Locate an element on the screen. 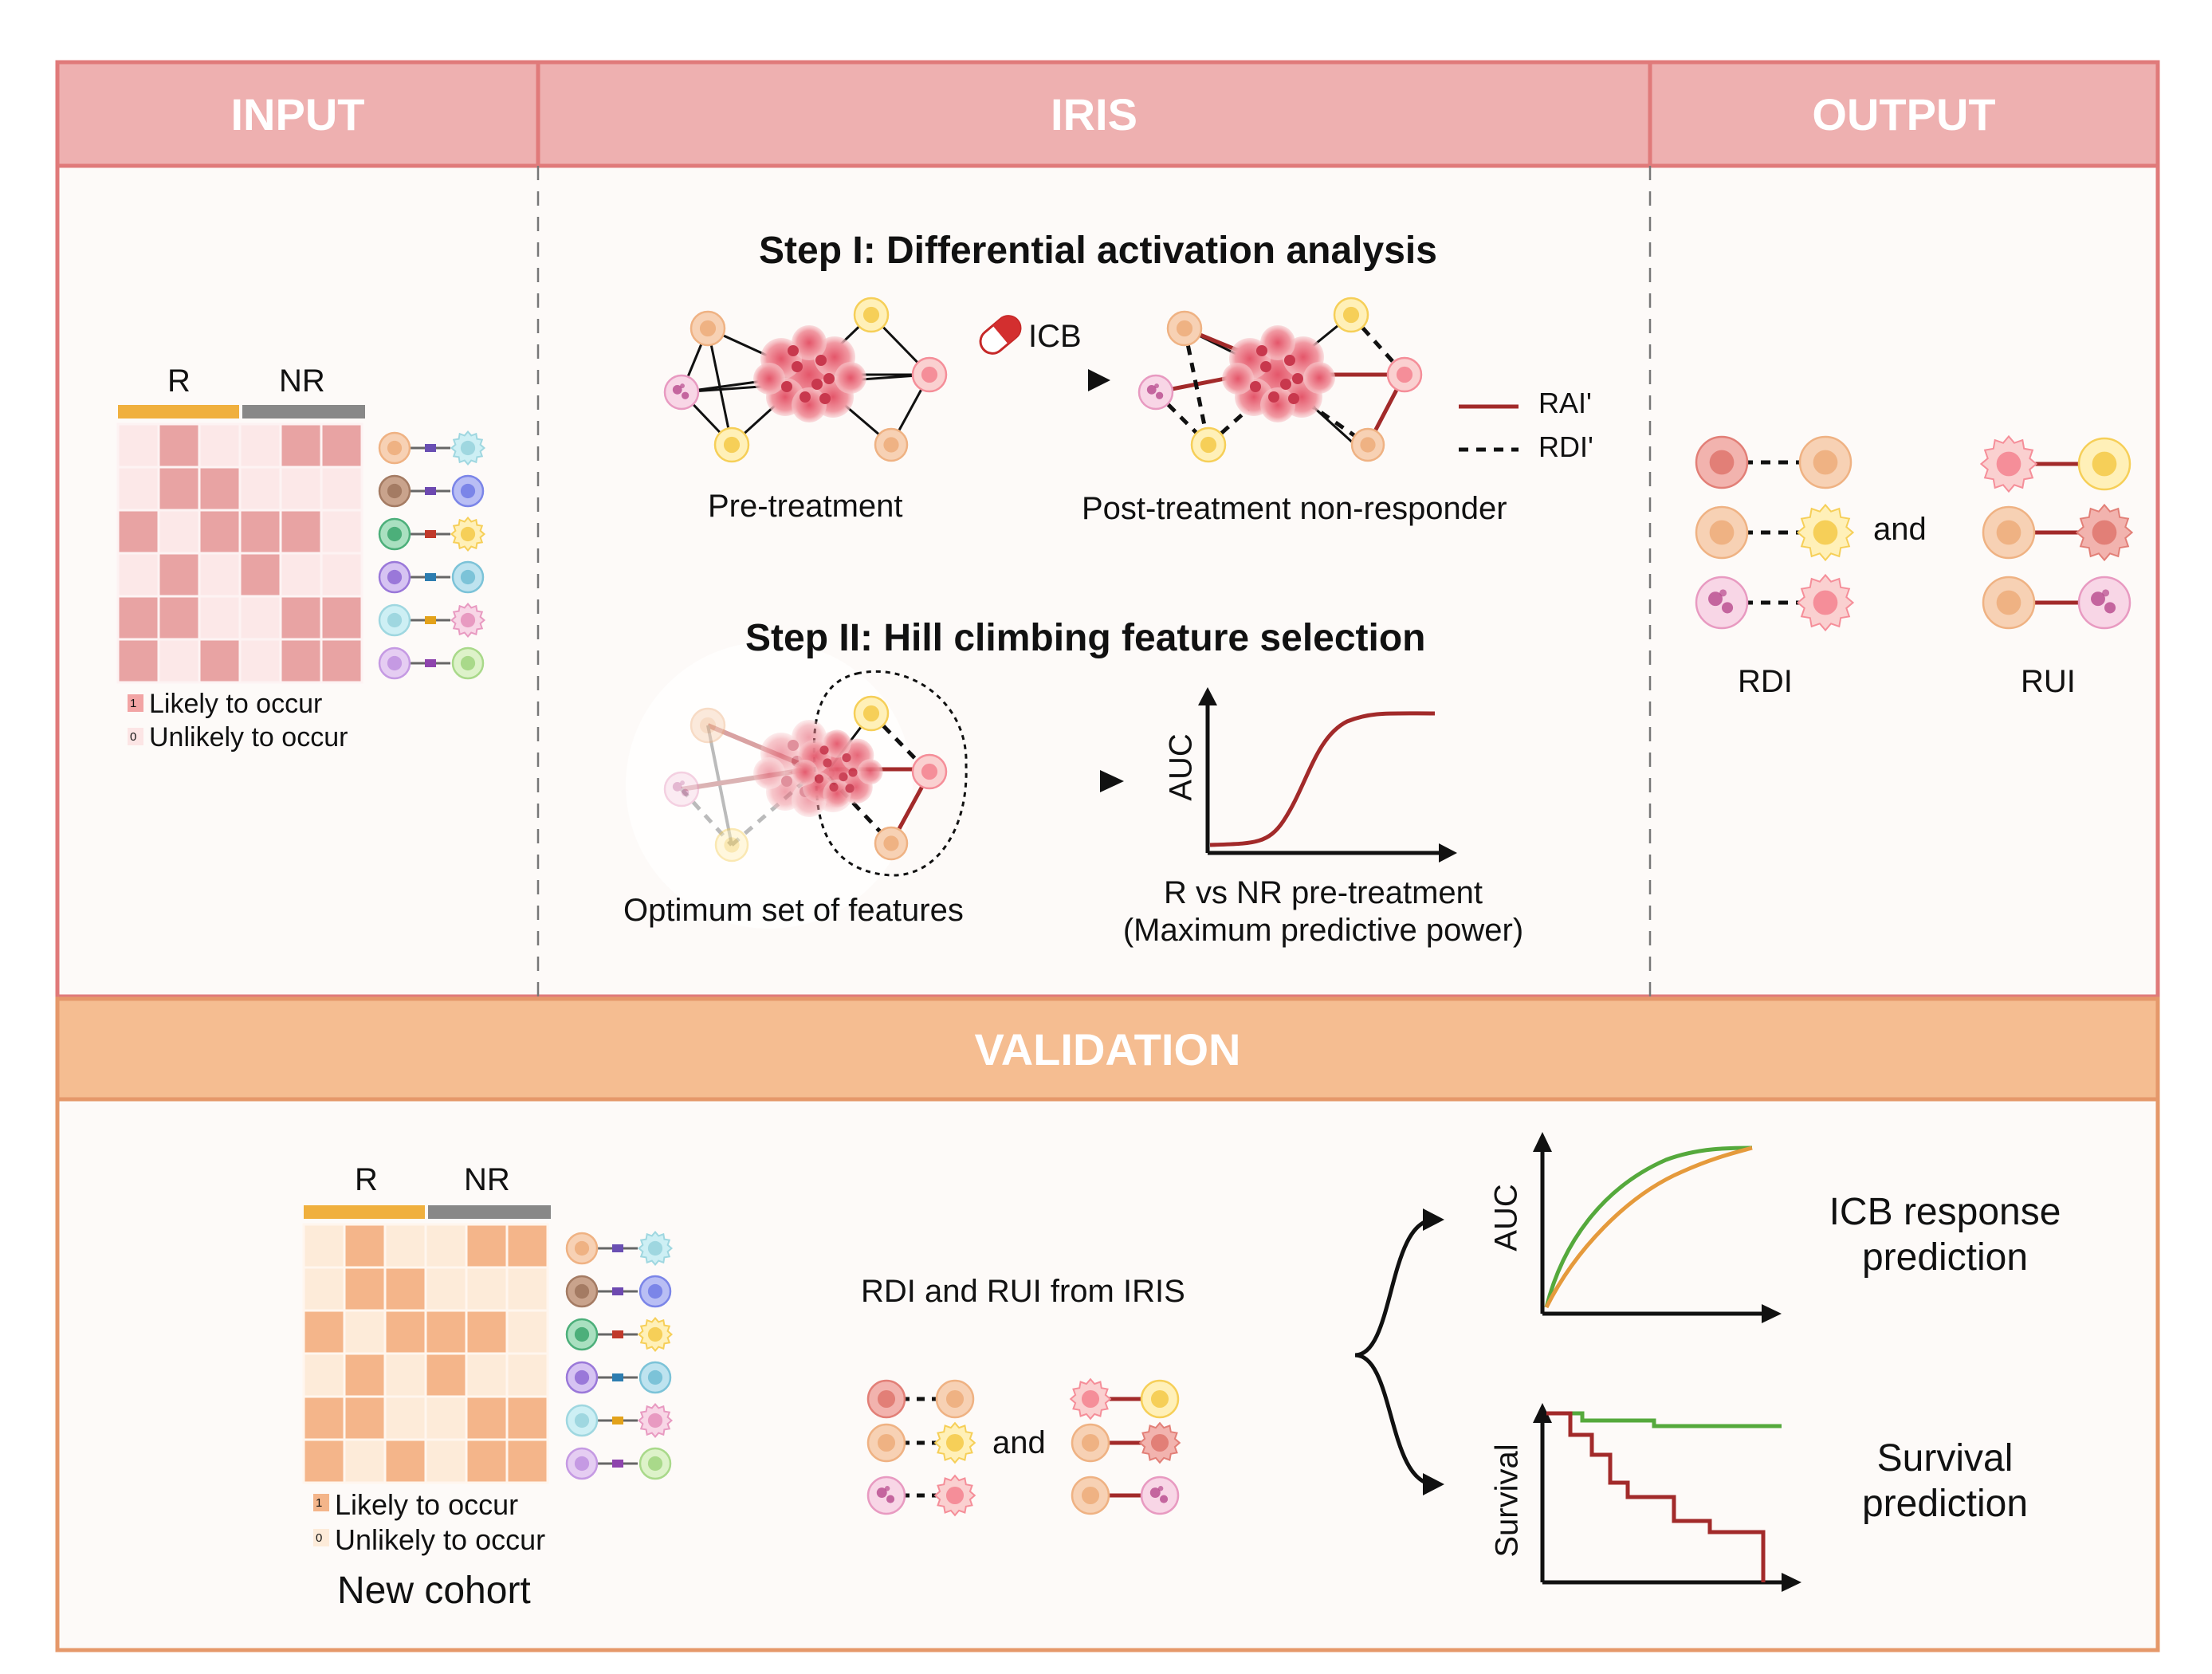 Image resolution: width=2212 pixels, height=1674 pixels. step2-title: Step II: Hill climbing feature selection is located at coordinates (1085, 638).